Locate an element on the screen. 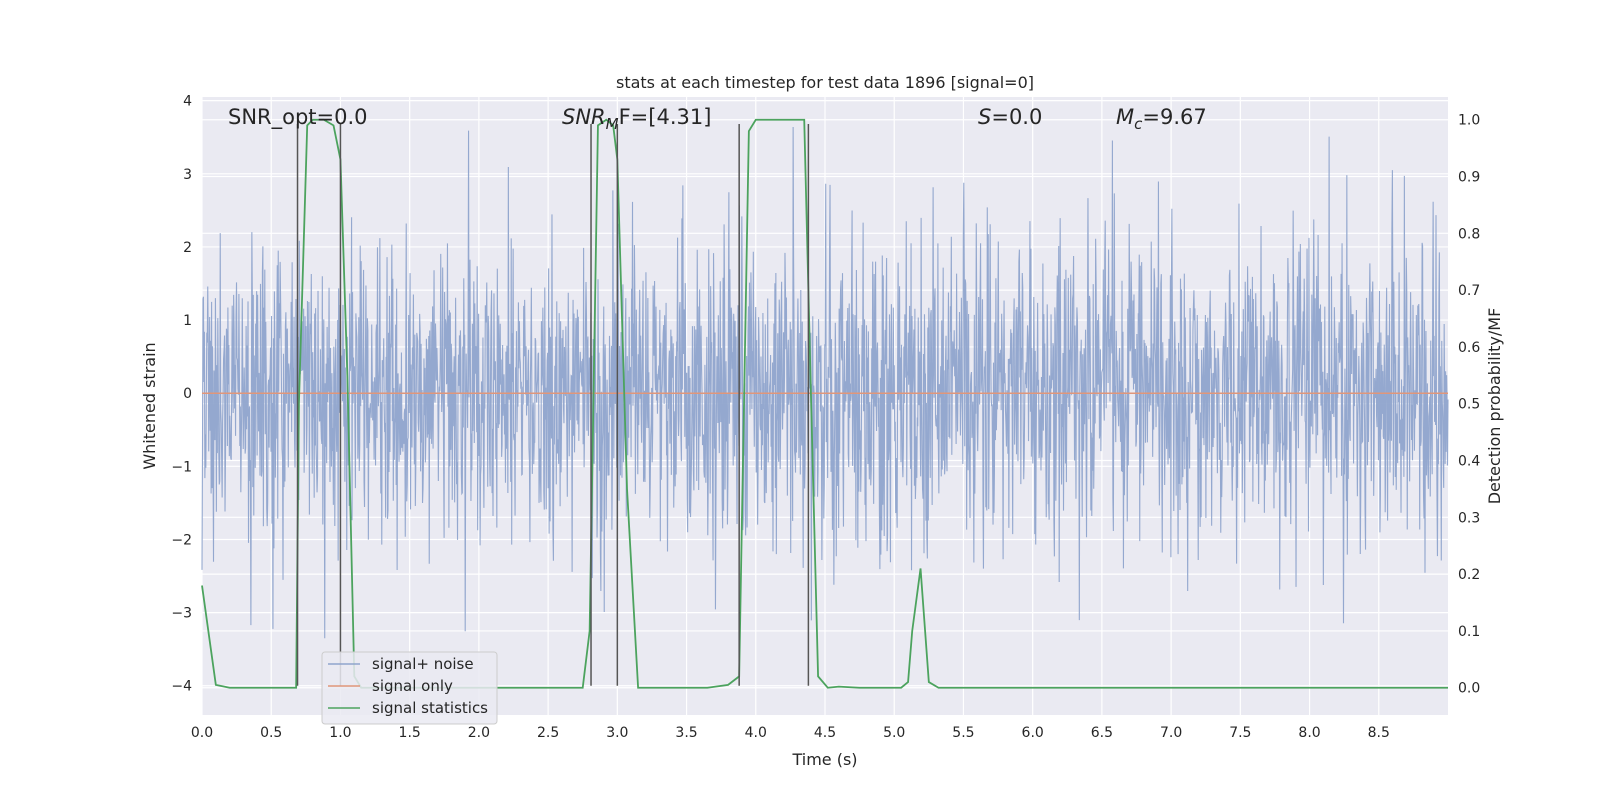  annotation-snr-mf: SNRMF=[4.31] is located at coordinates (636, 119).